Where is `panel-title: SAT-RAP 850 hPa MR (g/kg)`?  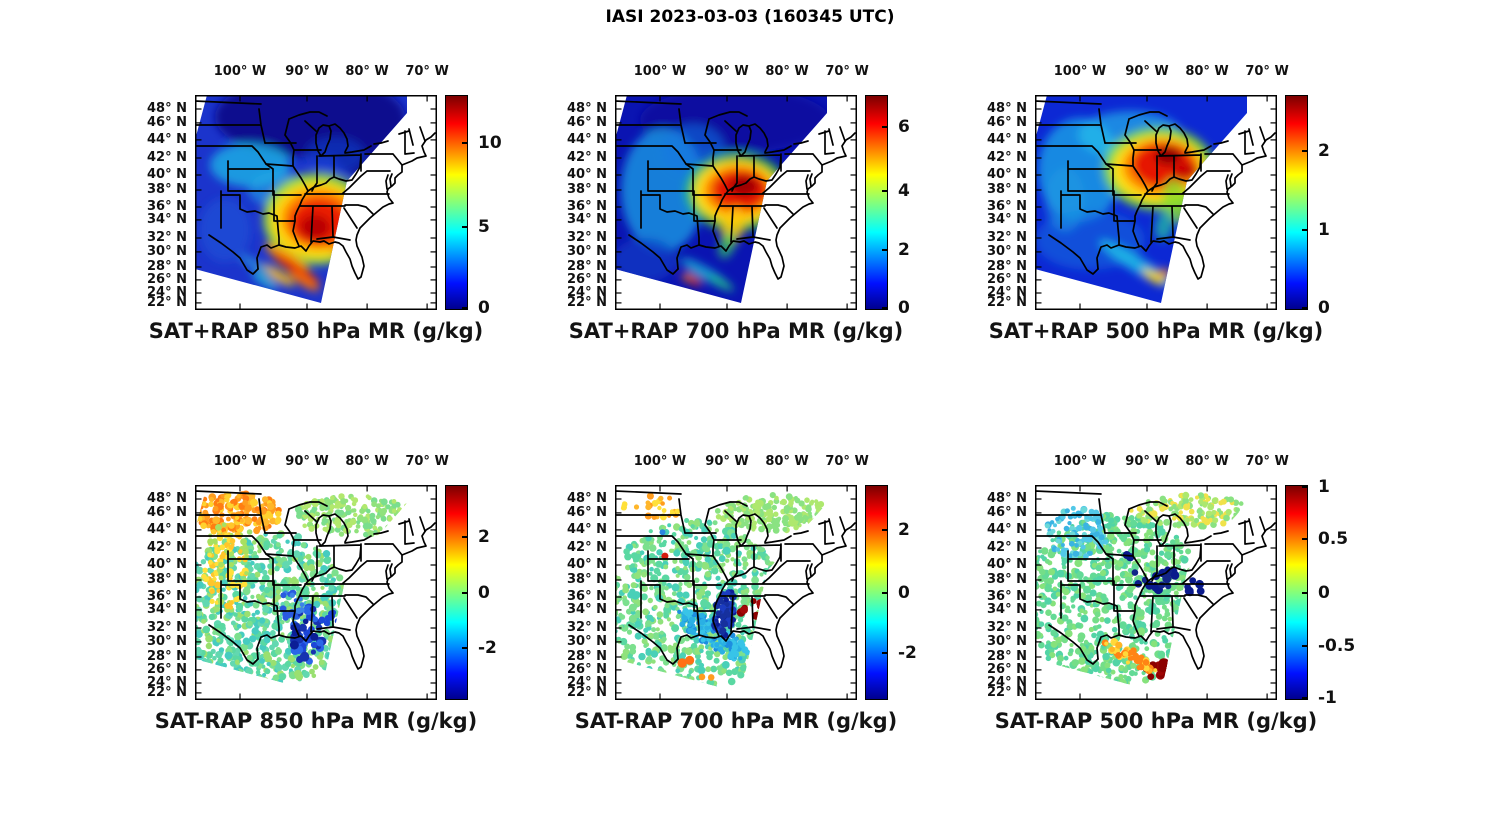
panel-title: SAT-RAP 850 hPa MR (g/kg) is located at coordinates (316, 721).